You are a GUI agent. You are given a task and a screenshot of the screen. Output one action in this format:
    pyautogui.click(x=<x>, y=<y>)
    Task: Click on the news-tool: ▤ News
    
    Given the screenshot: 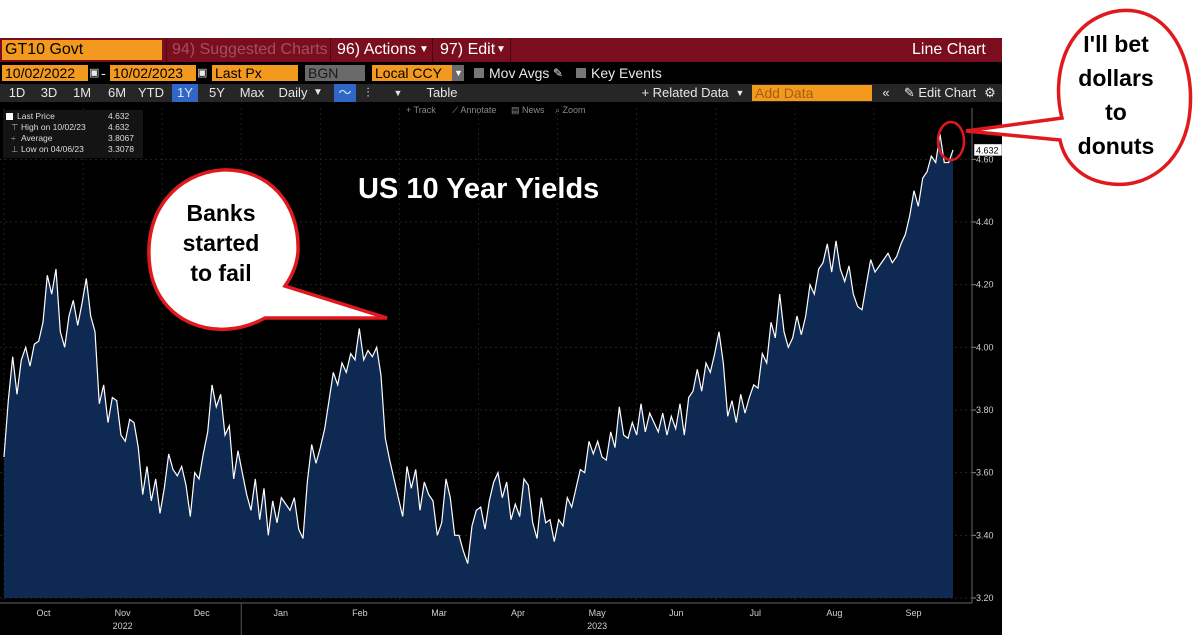 What is the action you would take?
    pyautogui.click(x=528, y=110)
    